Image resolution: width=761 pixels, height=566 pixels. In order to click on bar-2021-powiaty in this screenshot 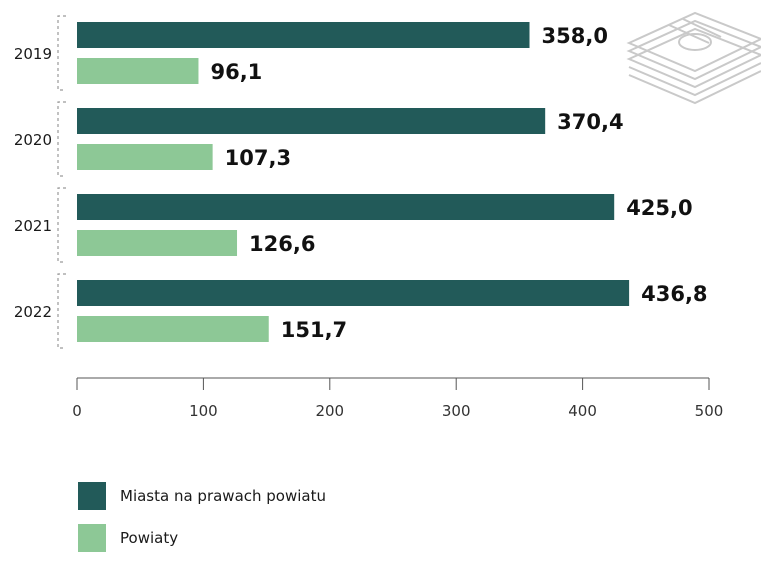, I will do `click(157, 243)`.